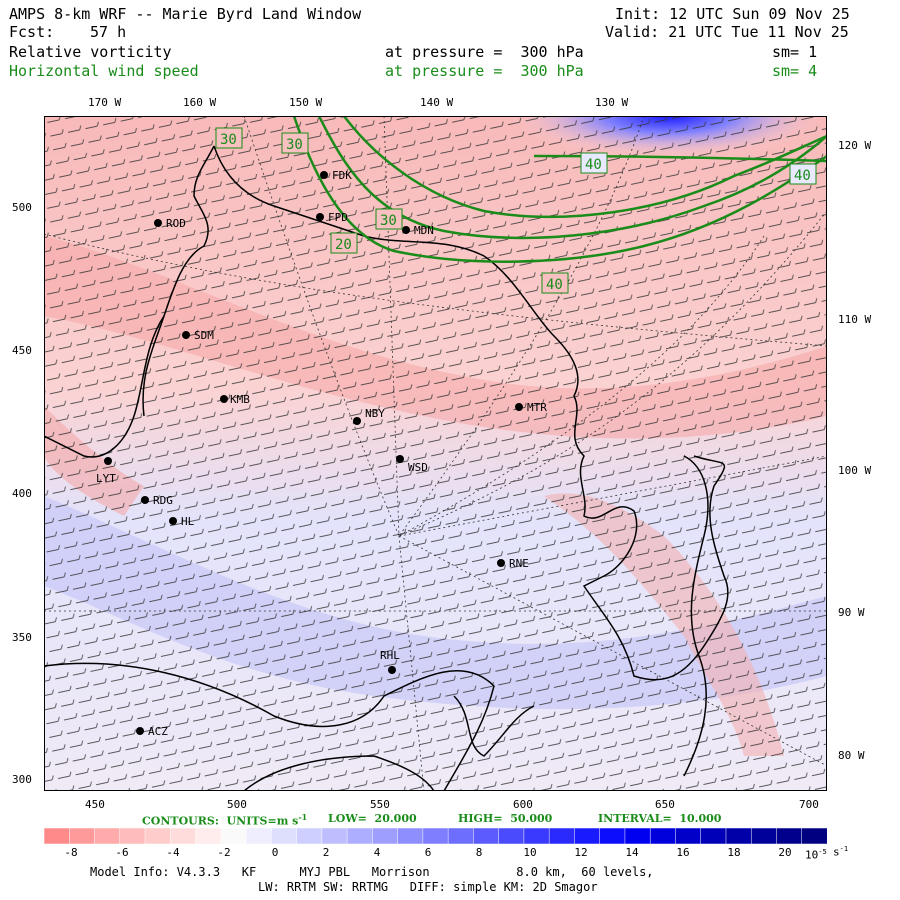 Image resolution: width=900 pixels, height=900 pixels. What do you see at coordinates (727, 32) in the screenshot?
I see `valid-time: Valid: 21 UTC Tue 11 Nov 25` at bounding box center [727, 32].